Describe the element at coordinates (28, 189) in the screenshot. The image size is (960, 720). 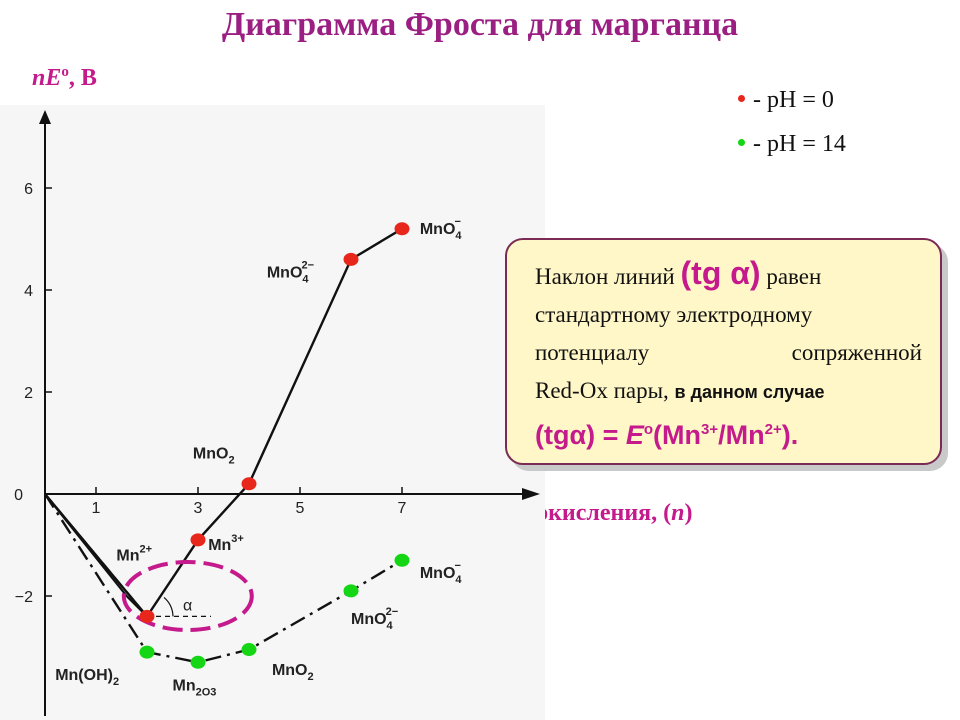
I see `y-tick-label: 6` at that location.